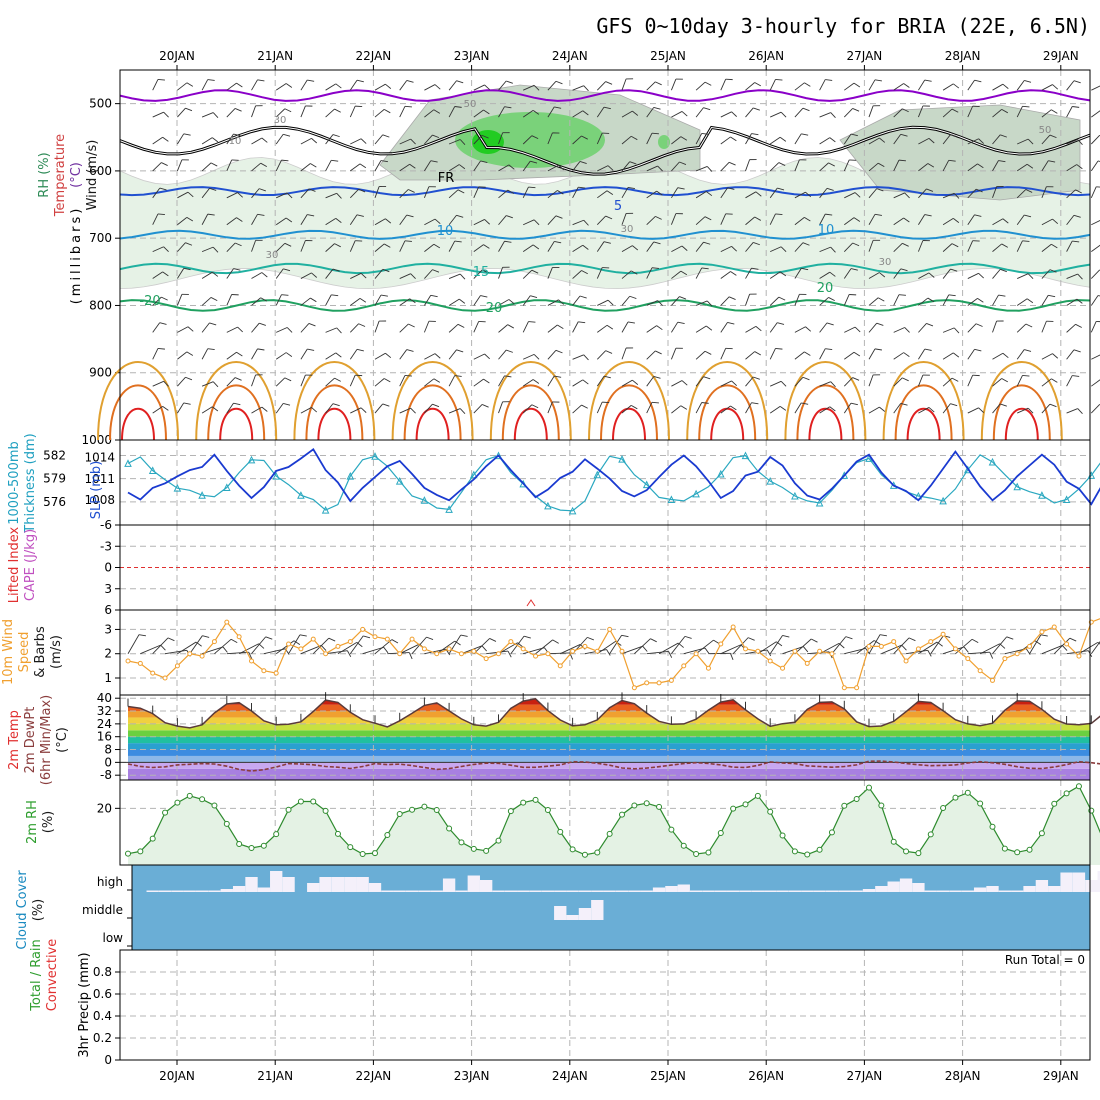 The height and width of the screenshot is (1100, 1100). What do you see at coordinates (14, 564) in the screenshot?
I see `axis-label: Lifted Index` at bounding box center [14, 564].